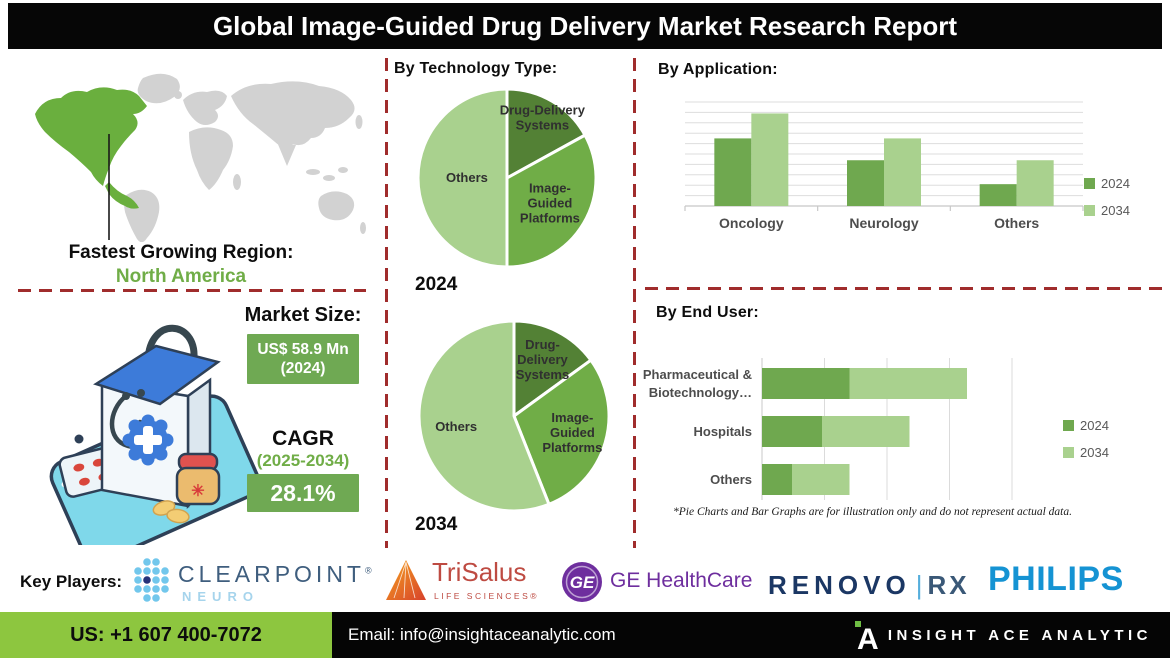  What do you see at coordinates (148, 440) in the screenshot?
I see `medical-cross-badge` at bounding box center [148, 440].